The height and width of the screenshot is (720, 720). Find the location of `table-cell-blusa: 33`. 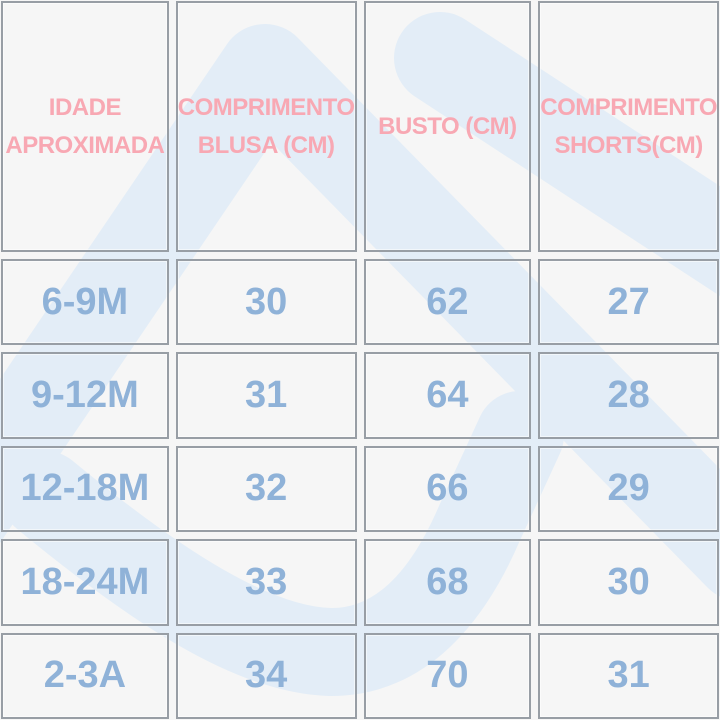

table-cell-blusa: 33 is located at coordinates (266, 582).